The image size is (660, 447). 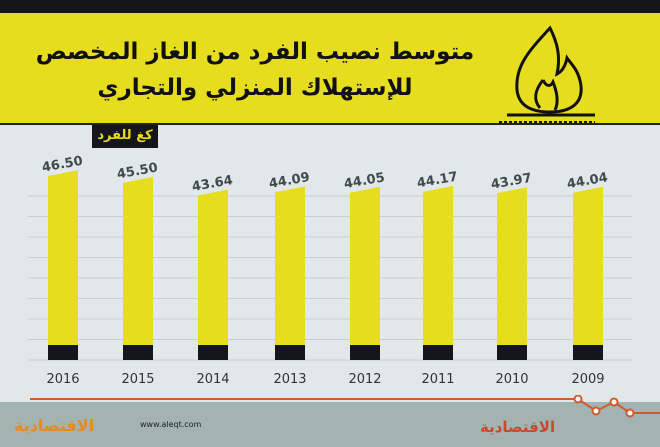 What do you see at coordinates (437, 379) in the screenshot?
I see `x-tick-label: 2011` at bounding box center [437, 379].